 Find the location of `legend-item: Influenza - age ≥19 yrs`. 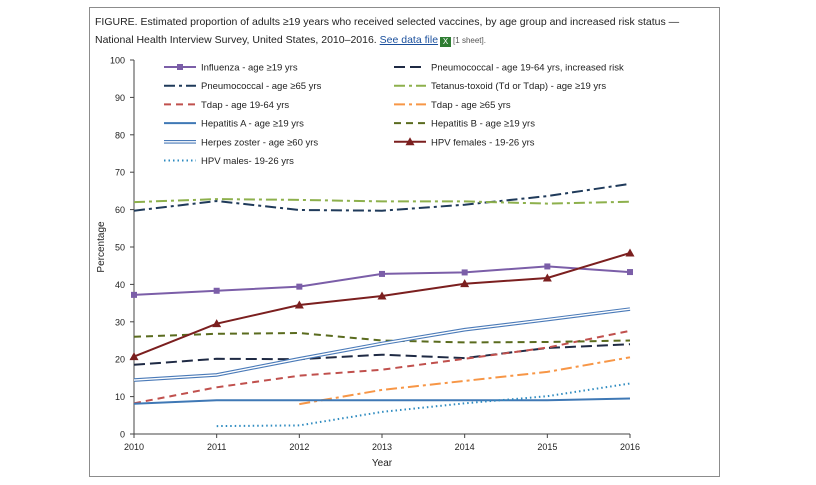

legend-item: Influenza - age ≥19 yrs is located at coordinates (231, 68).